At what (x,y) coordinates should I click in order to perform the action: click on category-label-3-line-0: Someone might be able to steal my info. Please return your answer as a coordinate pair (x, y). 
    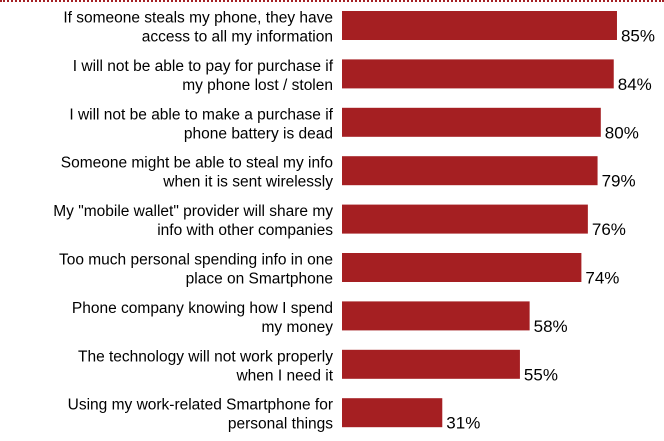
    Looking at the image, I should click on (197, 163).